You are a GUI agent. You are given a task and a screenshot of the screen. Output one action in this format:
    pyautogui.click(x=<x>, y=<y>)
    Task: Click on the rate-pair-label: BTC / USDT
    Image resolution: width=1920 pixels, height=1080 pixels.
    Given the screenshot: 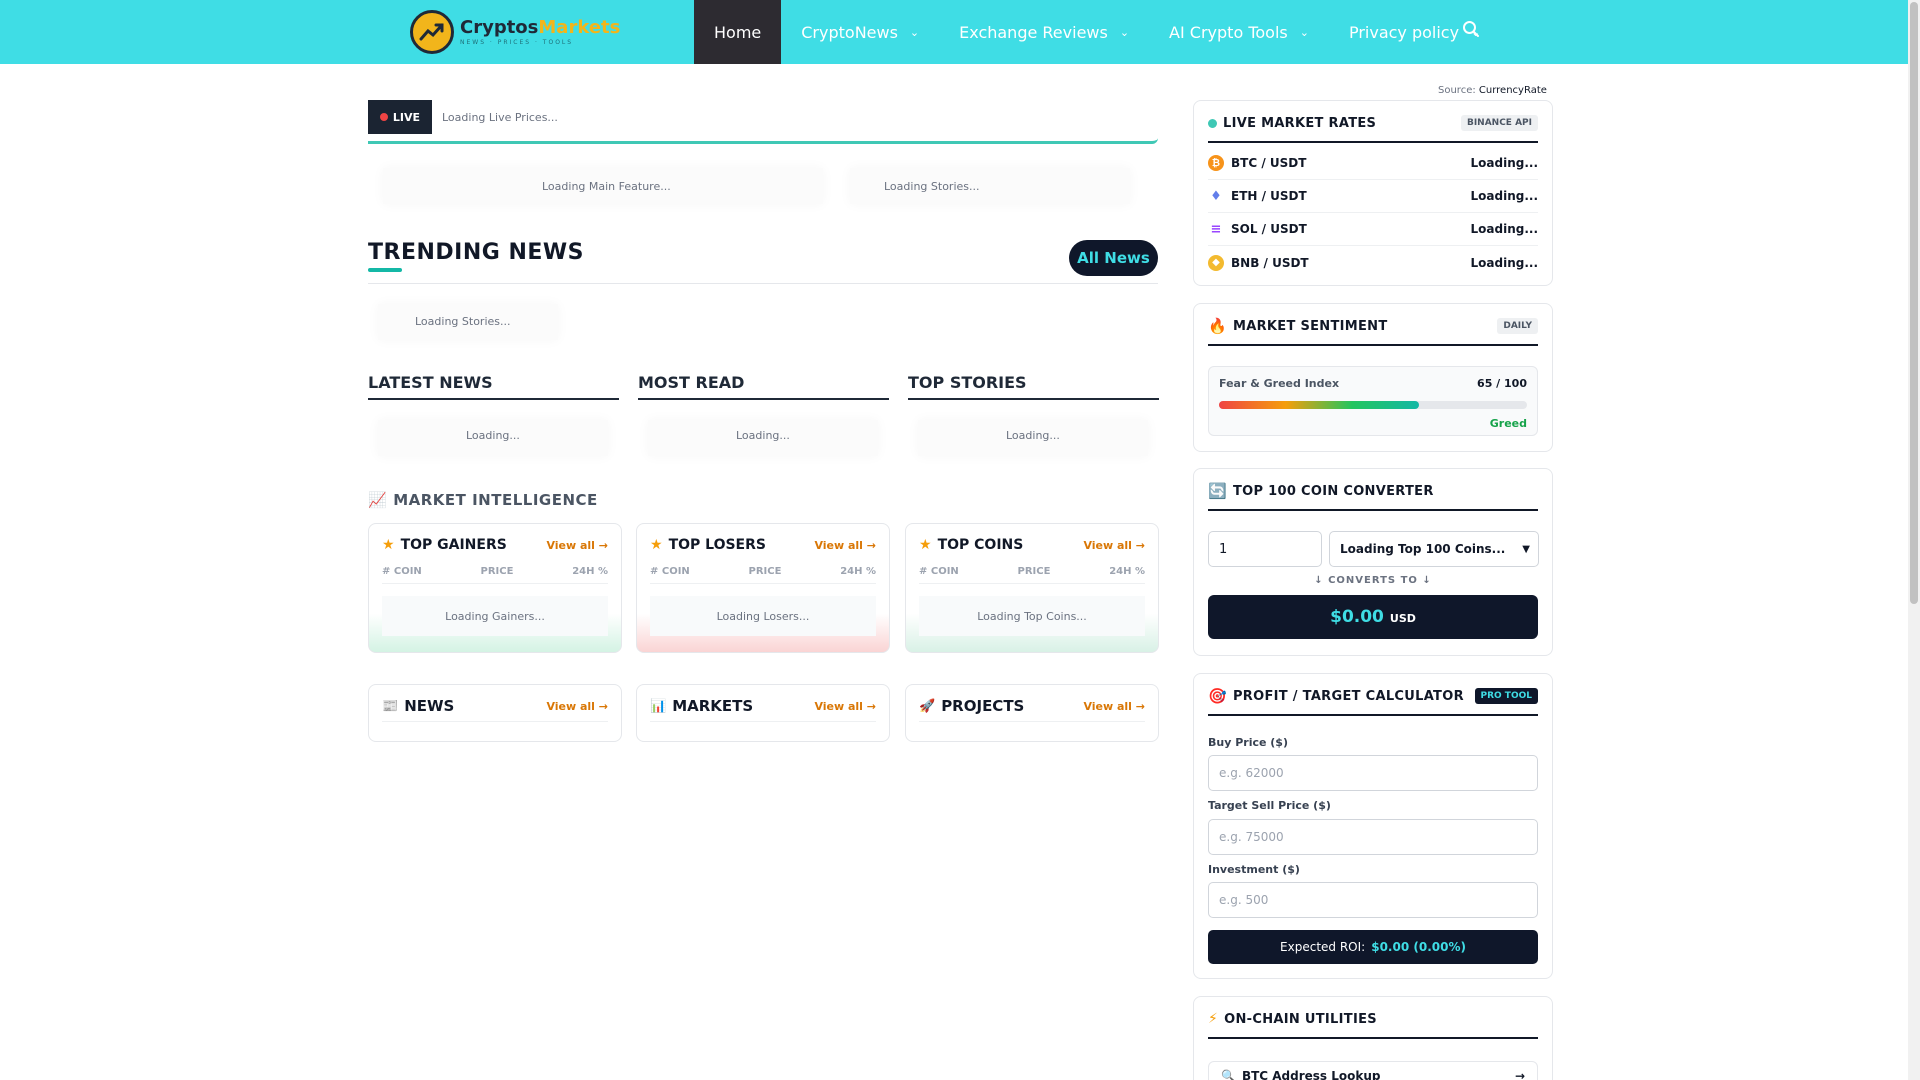 What is the action you would take?
    pyautogui.click(x=1269, y=163)
    